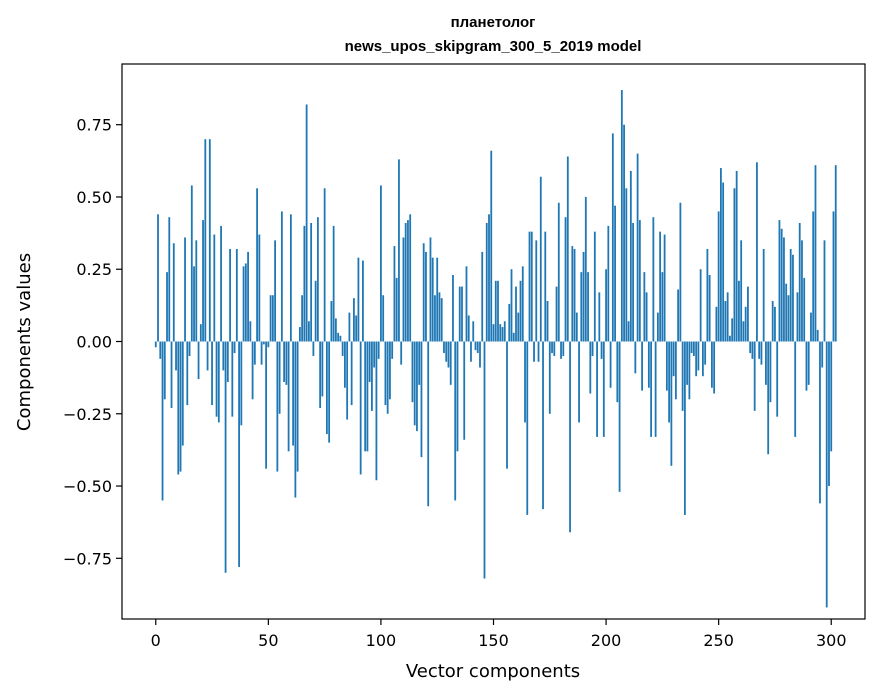 This screenshot has width=880, height=696. I want to click on x-axis-ticks: 0 50 100 150 200 250 300, so click(499, 634).